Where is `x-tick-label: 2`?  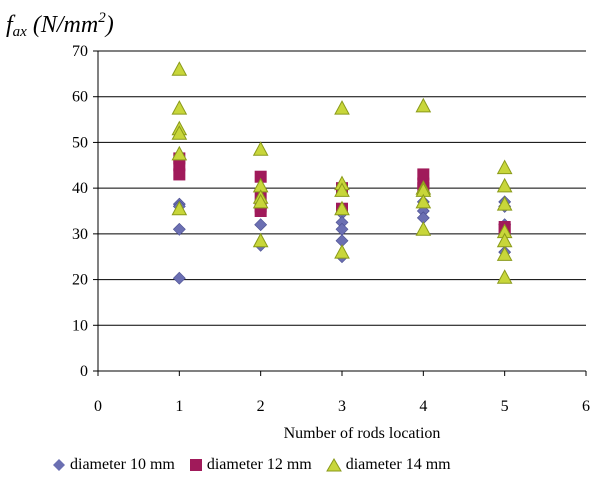 x-tick-label: 2 is located at coordinates (261, 406).